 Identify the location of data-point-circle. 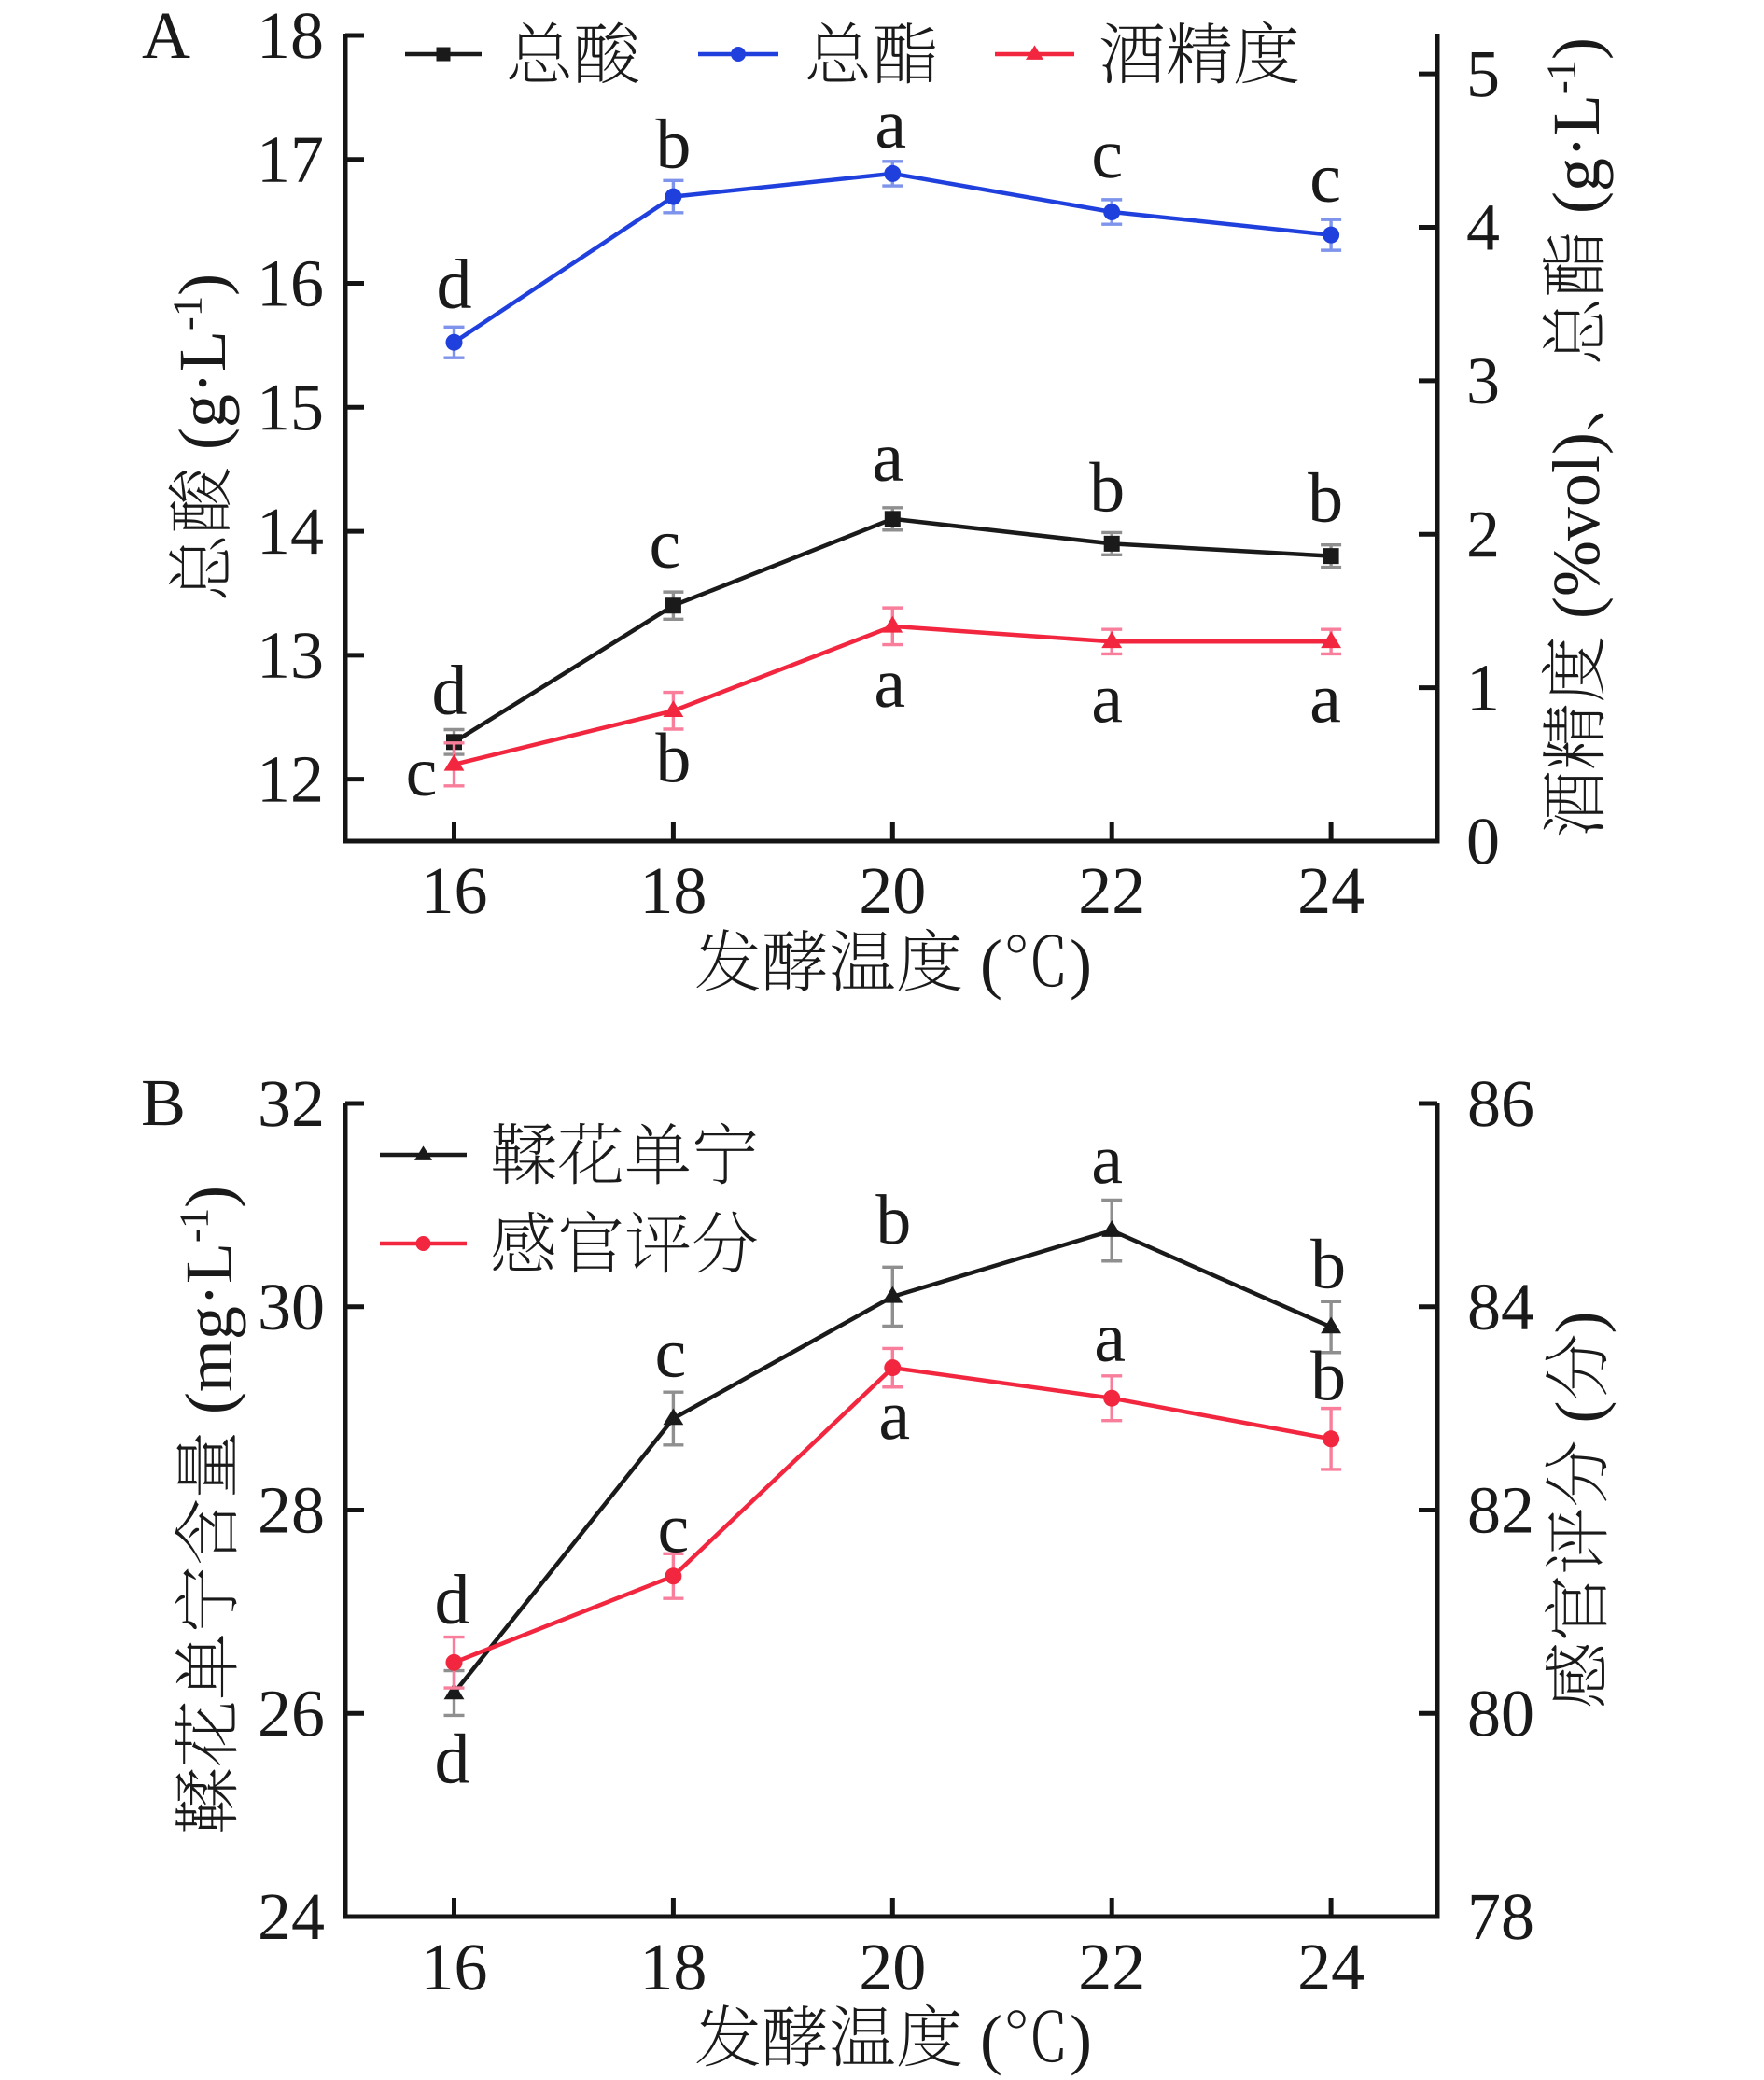
(1112, 1398).